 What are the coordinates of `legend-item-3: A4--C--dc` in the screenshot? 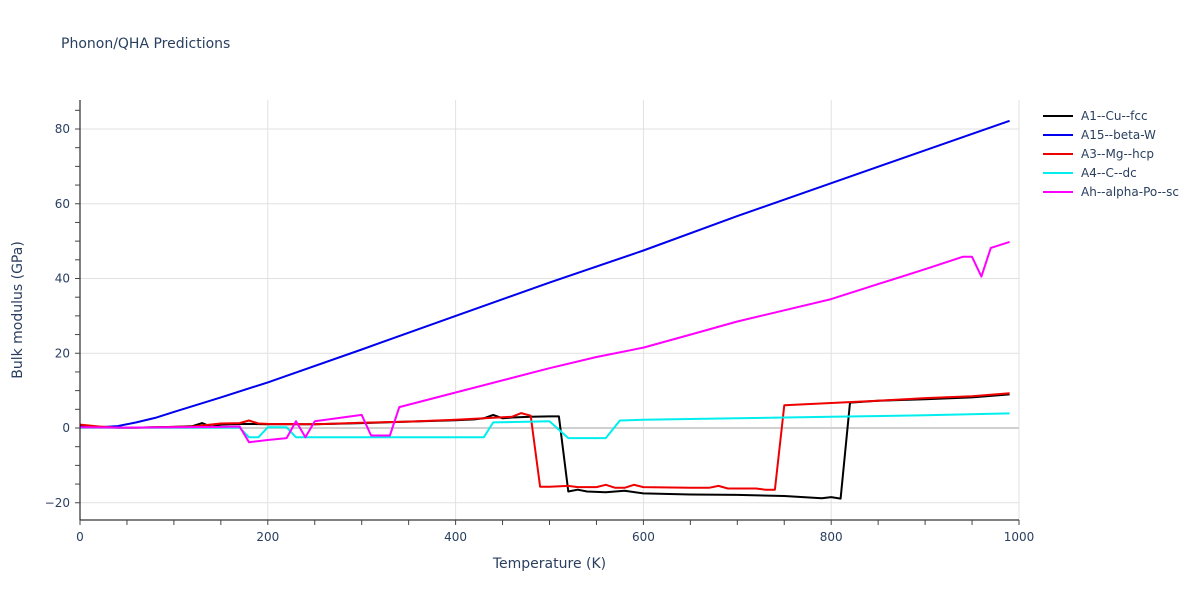 It's located at (1109, 172).